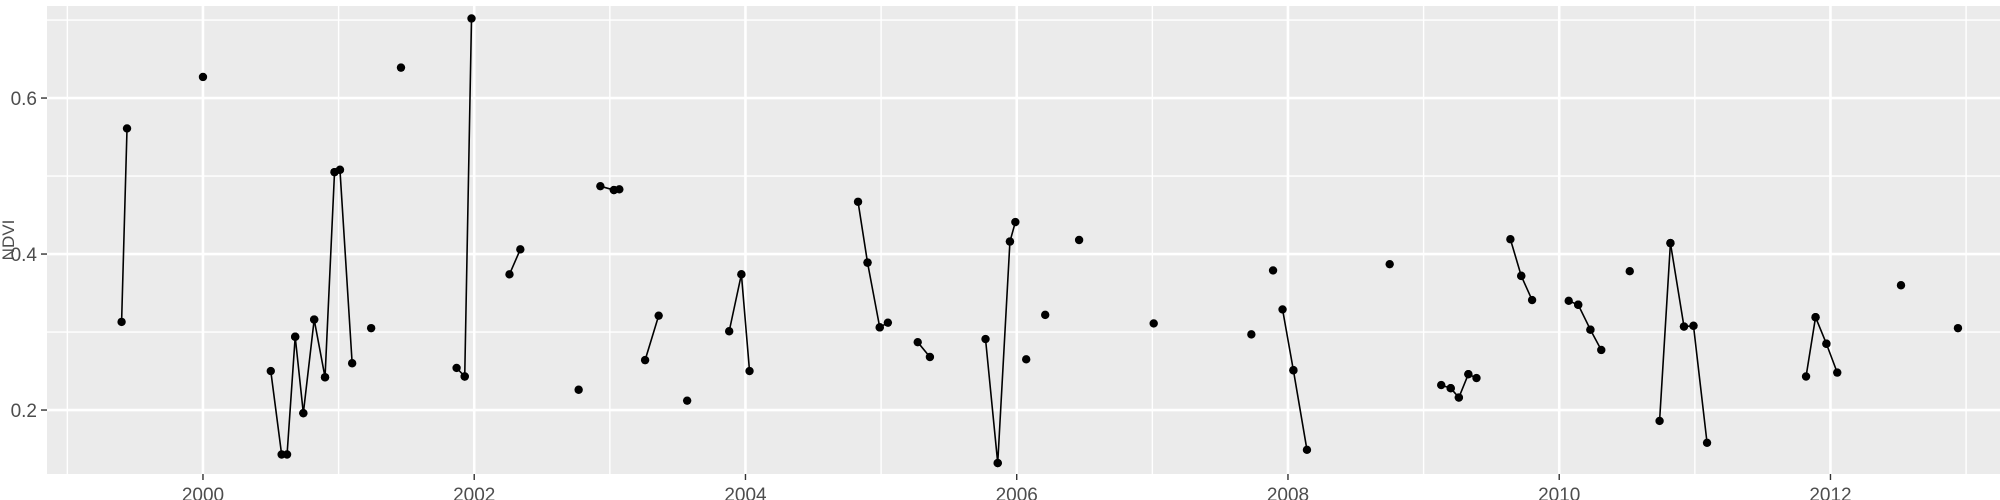 This screenshot has width=2000, height=500. I want to click on x-tick-label: 2010, so click(1559, 492).